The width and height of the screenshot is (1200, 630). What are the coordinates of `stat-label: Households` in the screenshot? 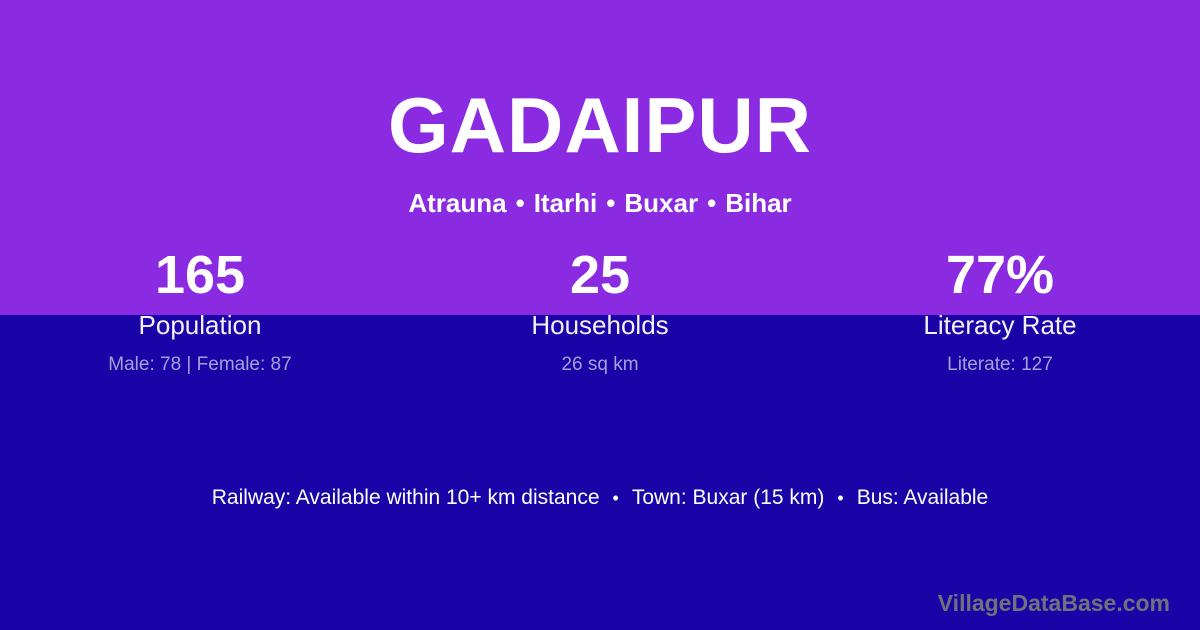 It's located at (600, 325).